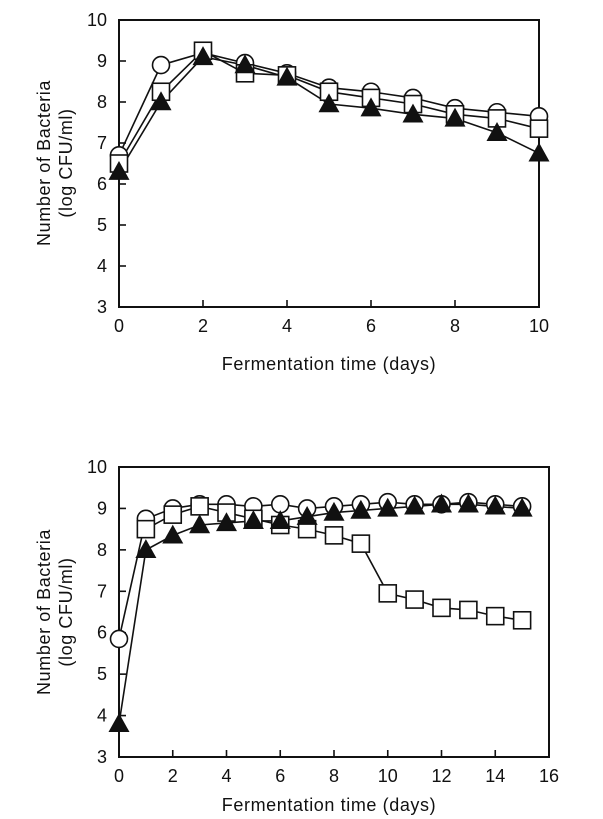  I want to click on x-tick-label: 16, so click(549, 776).